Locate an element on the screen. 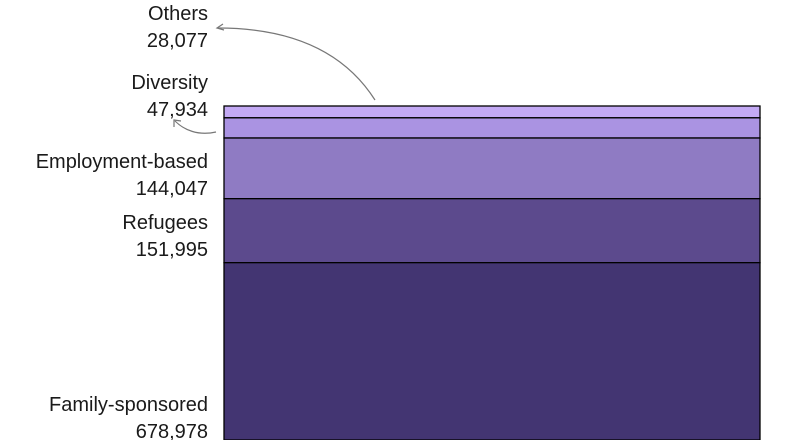  category-label-refugees: Refugees is located at coordinates (165, 223).